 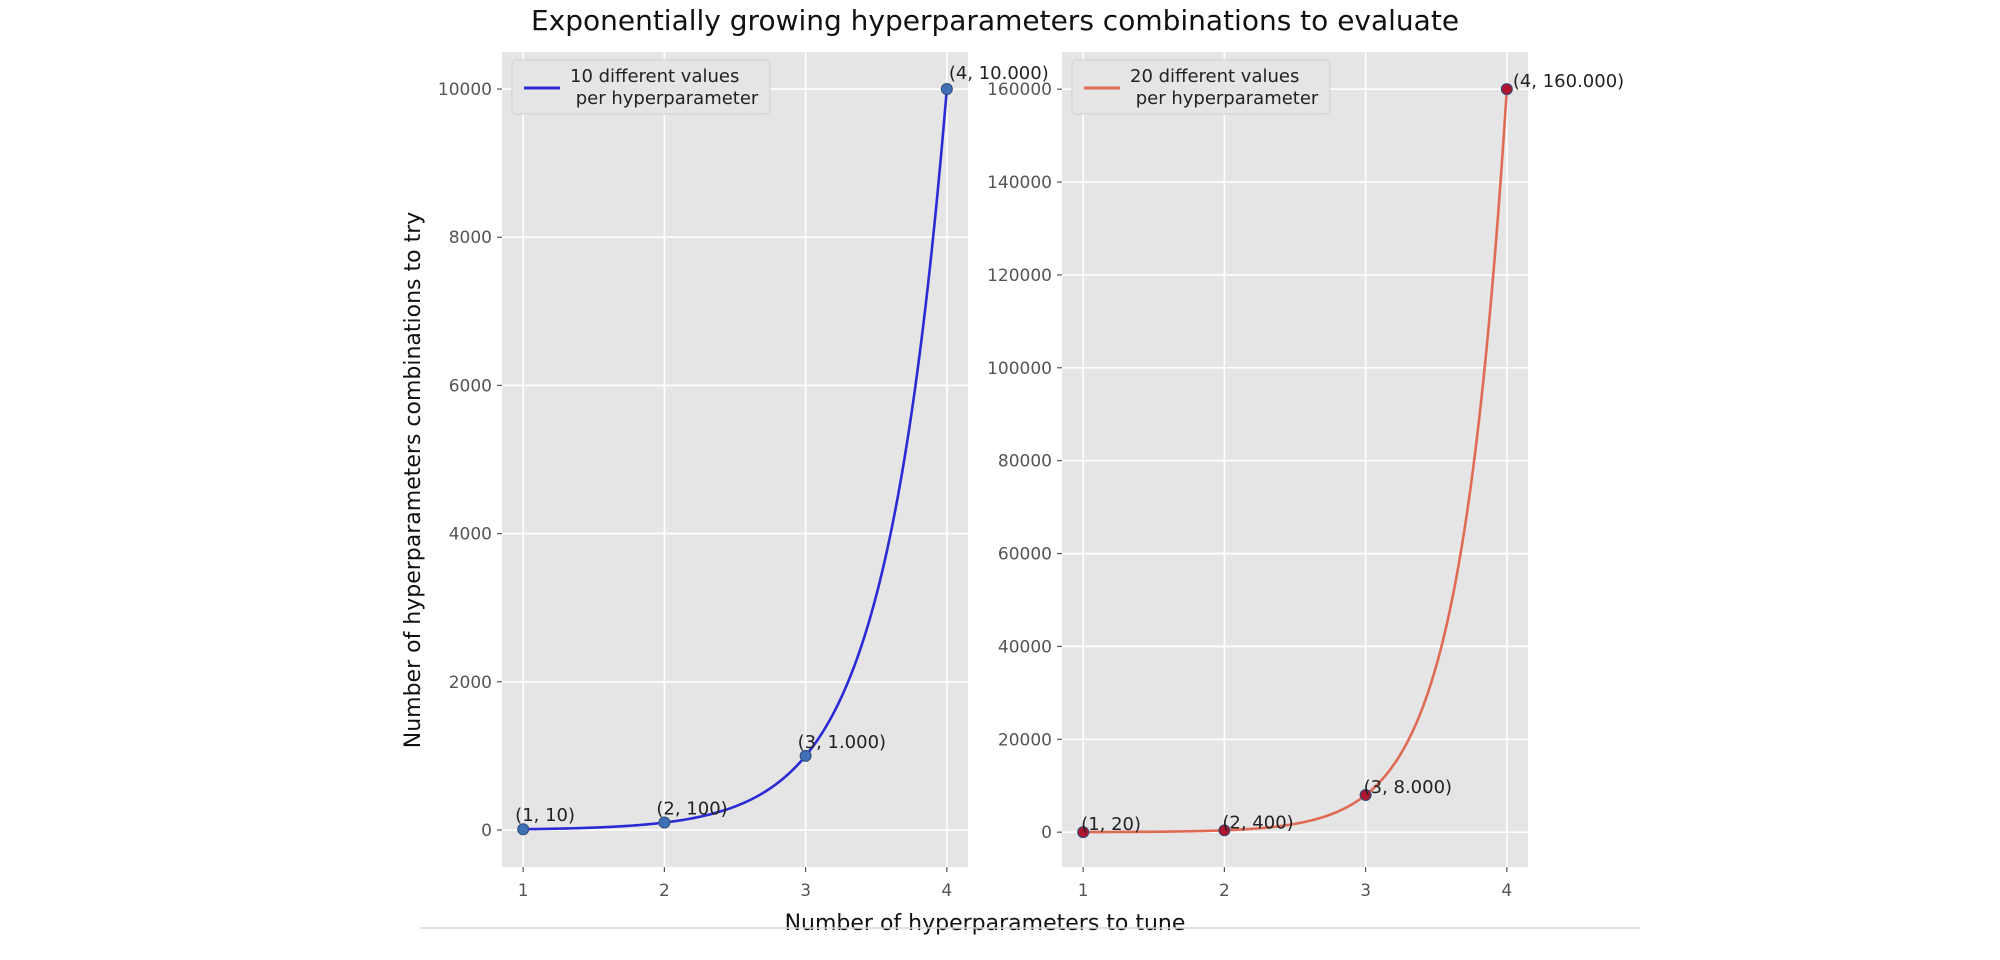 I want to click on y-tick-label: 20000, so click(x=1025, y=740).